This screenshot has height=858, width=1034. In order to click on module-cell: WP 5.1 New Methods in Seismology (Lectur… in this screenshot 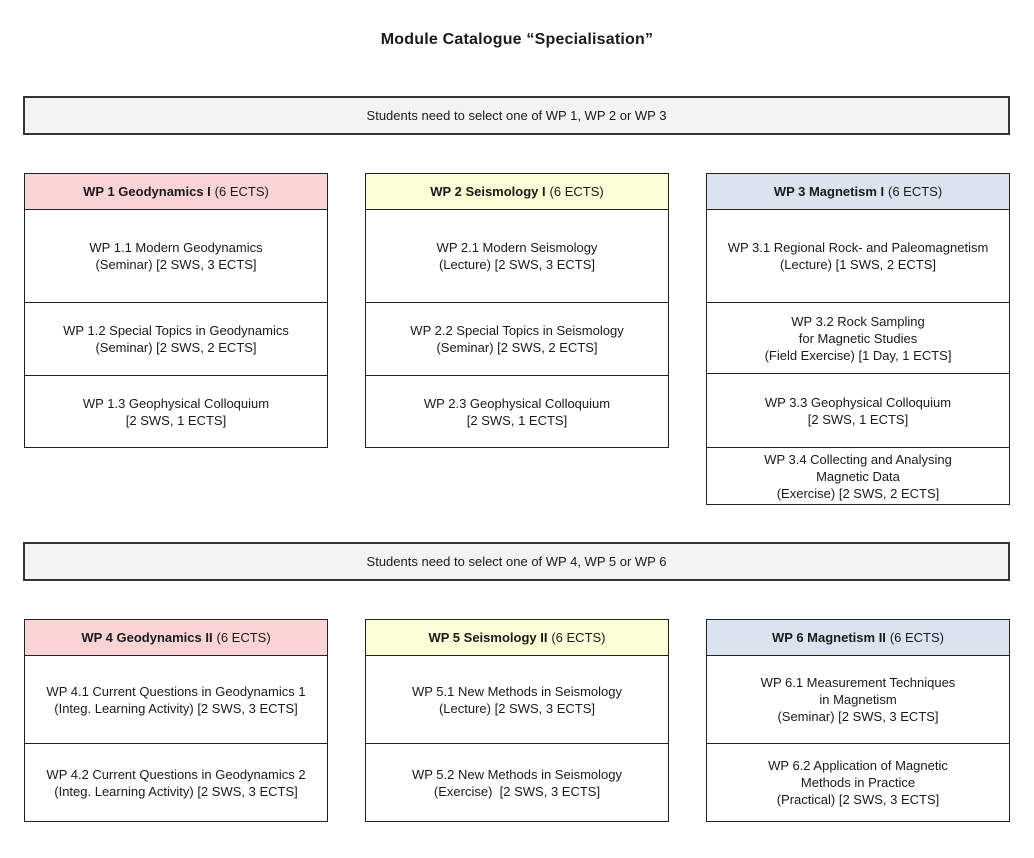, I will do `click(517, 700)`.